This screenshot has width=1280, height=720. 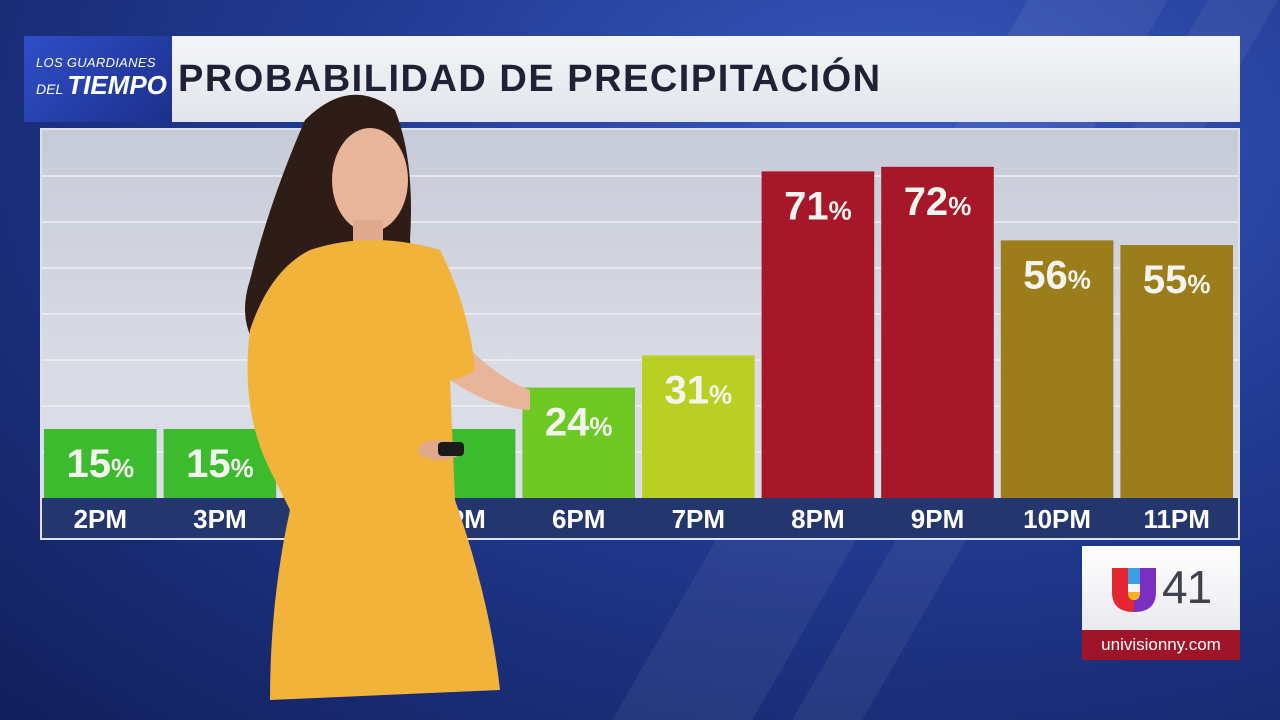 I want to click on x-tick-label: 8PM, so click(x=817, y=519).